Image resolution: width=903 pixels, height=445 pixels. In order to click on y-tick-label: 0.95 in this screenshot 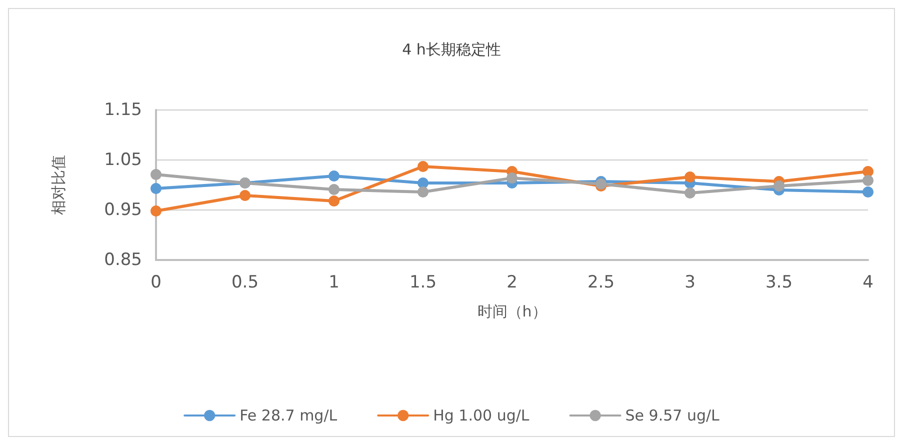, I will do `click(123, 210)`.